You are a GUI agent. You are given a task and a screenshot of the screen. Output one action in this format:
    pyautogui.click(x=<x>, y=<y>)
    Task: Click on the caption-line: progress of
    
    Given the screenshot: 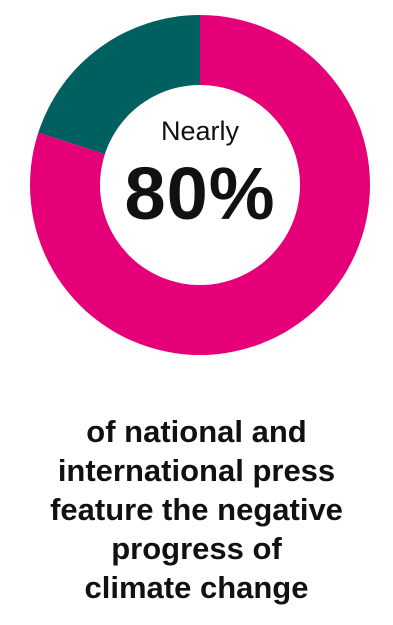 What is the action you would take?
    pyautogui.click(x=196, y=548)
    